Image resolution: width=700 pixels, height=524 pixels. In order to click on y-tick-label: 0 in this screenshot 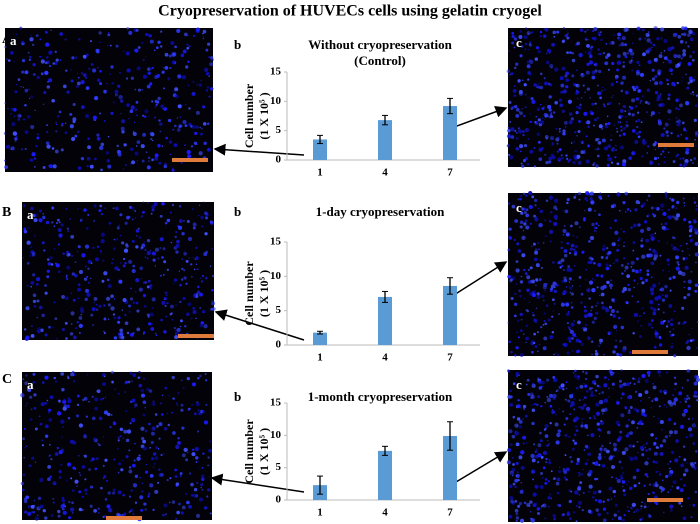, I will do `click(279, 500)`.